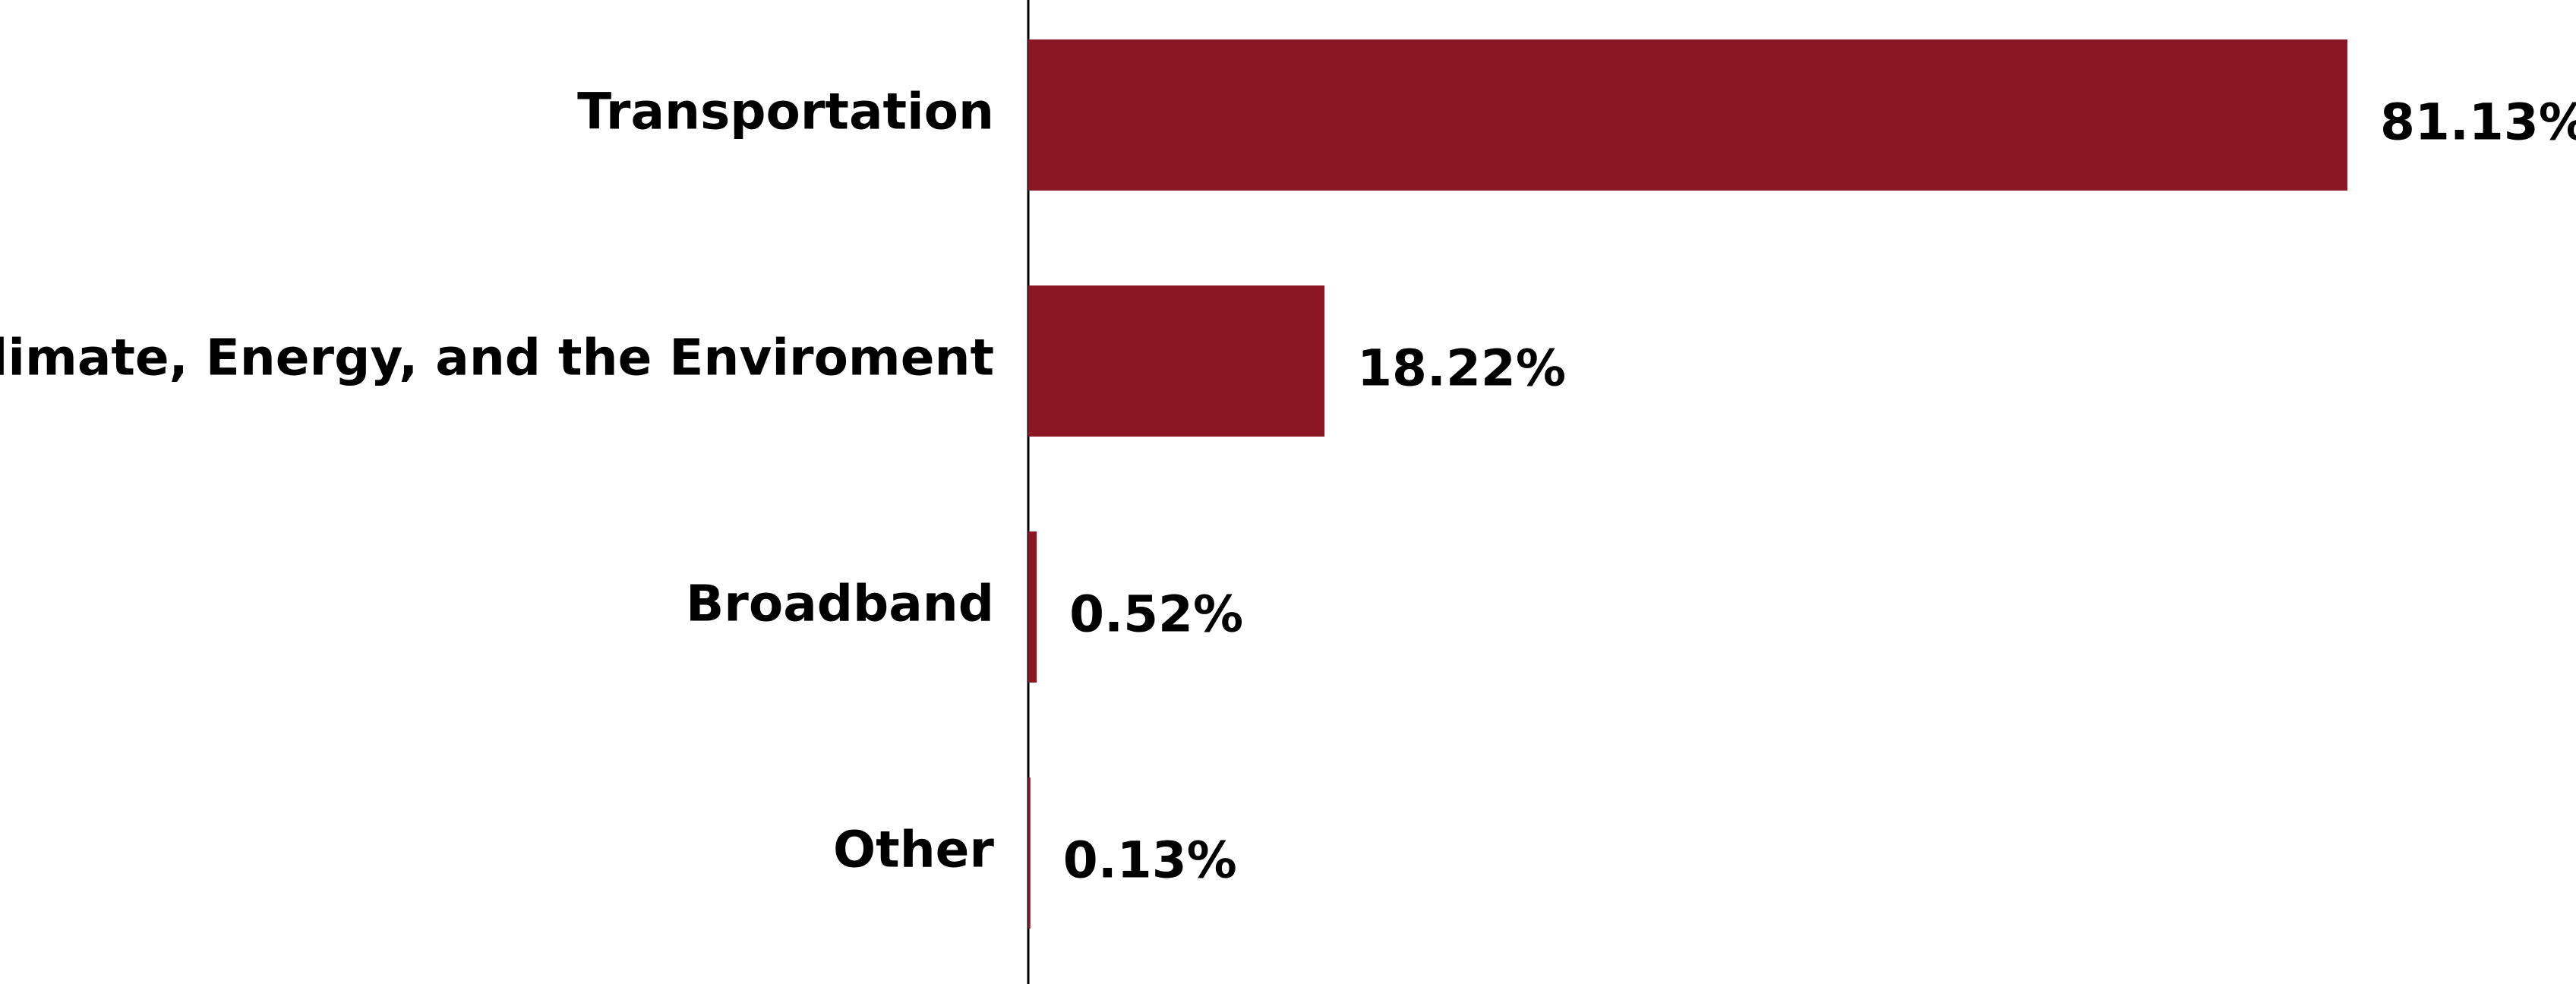 This screenshot has height=984, width=2576. Describe the element at coordinates (786, 112) in the screenshot. I see `category-label: Transportation` at that location.